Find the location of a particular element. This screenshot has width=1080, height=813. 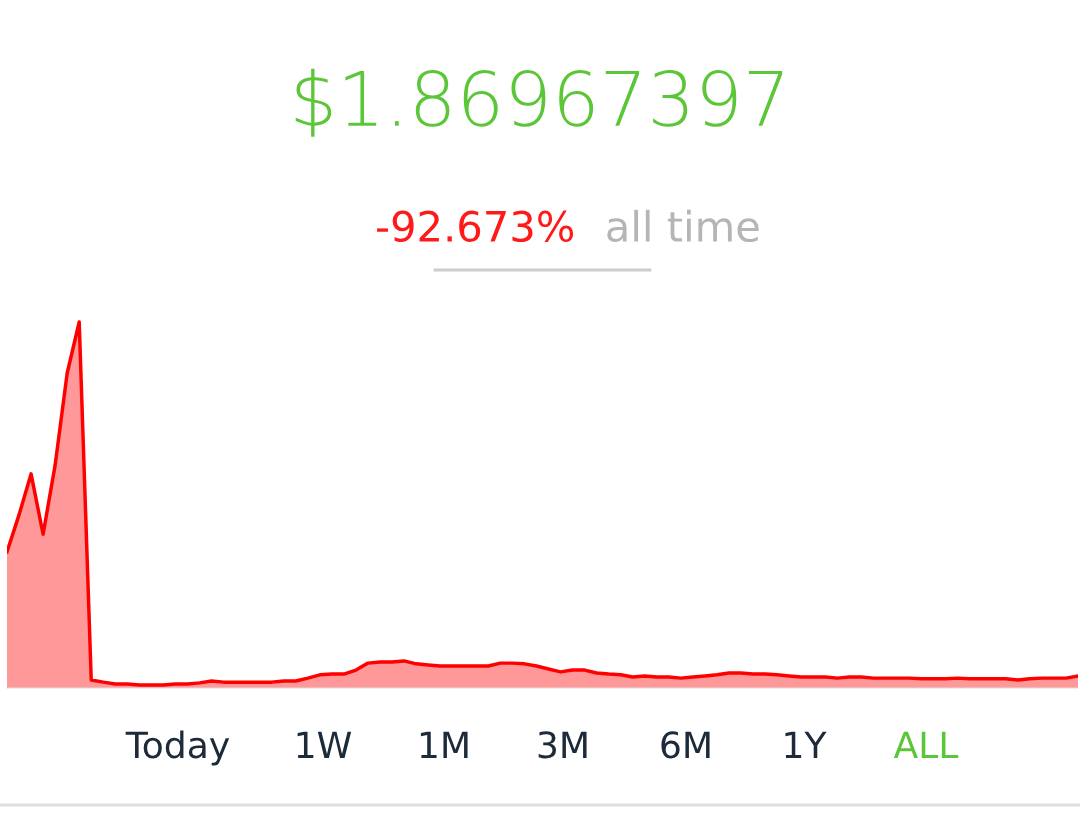

chart-subtitle: -92.673% is located at coordinates (475, 226).